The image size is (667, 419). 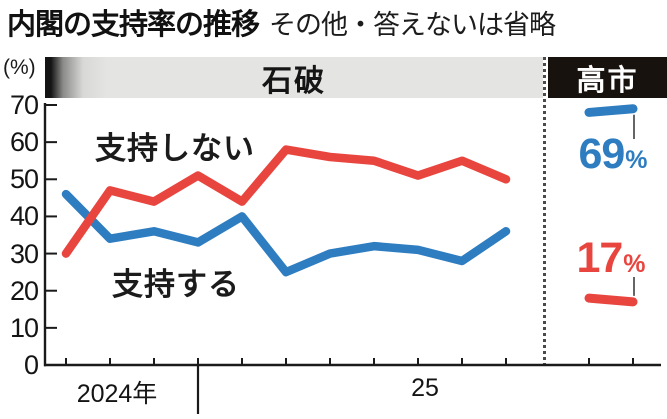 What do you see at coordinates (601, 154) in the screenshot?
I see `takaichi-approve-number: 69` at bounding box center [601, 154].